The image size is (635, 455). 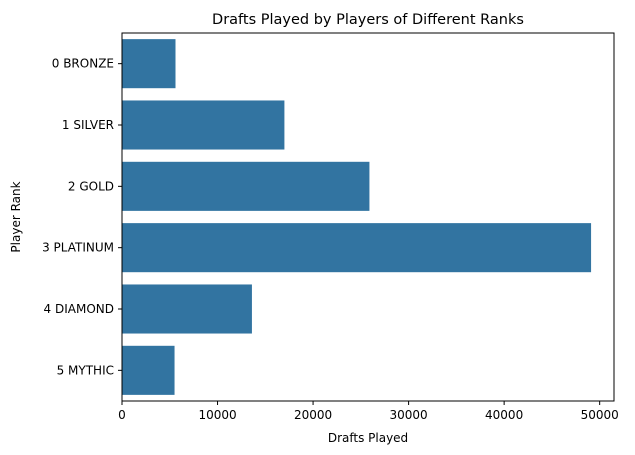 What do you see at coordinates (504, 415) in the screenshot?
I see `x-tick-label-4: 40000` at bounding box center [504, 415].